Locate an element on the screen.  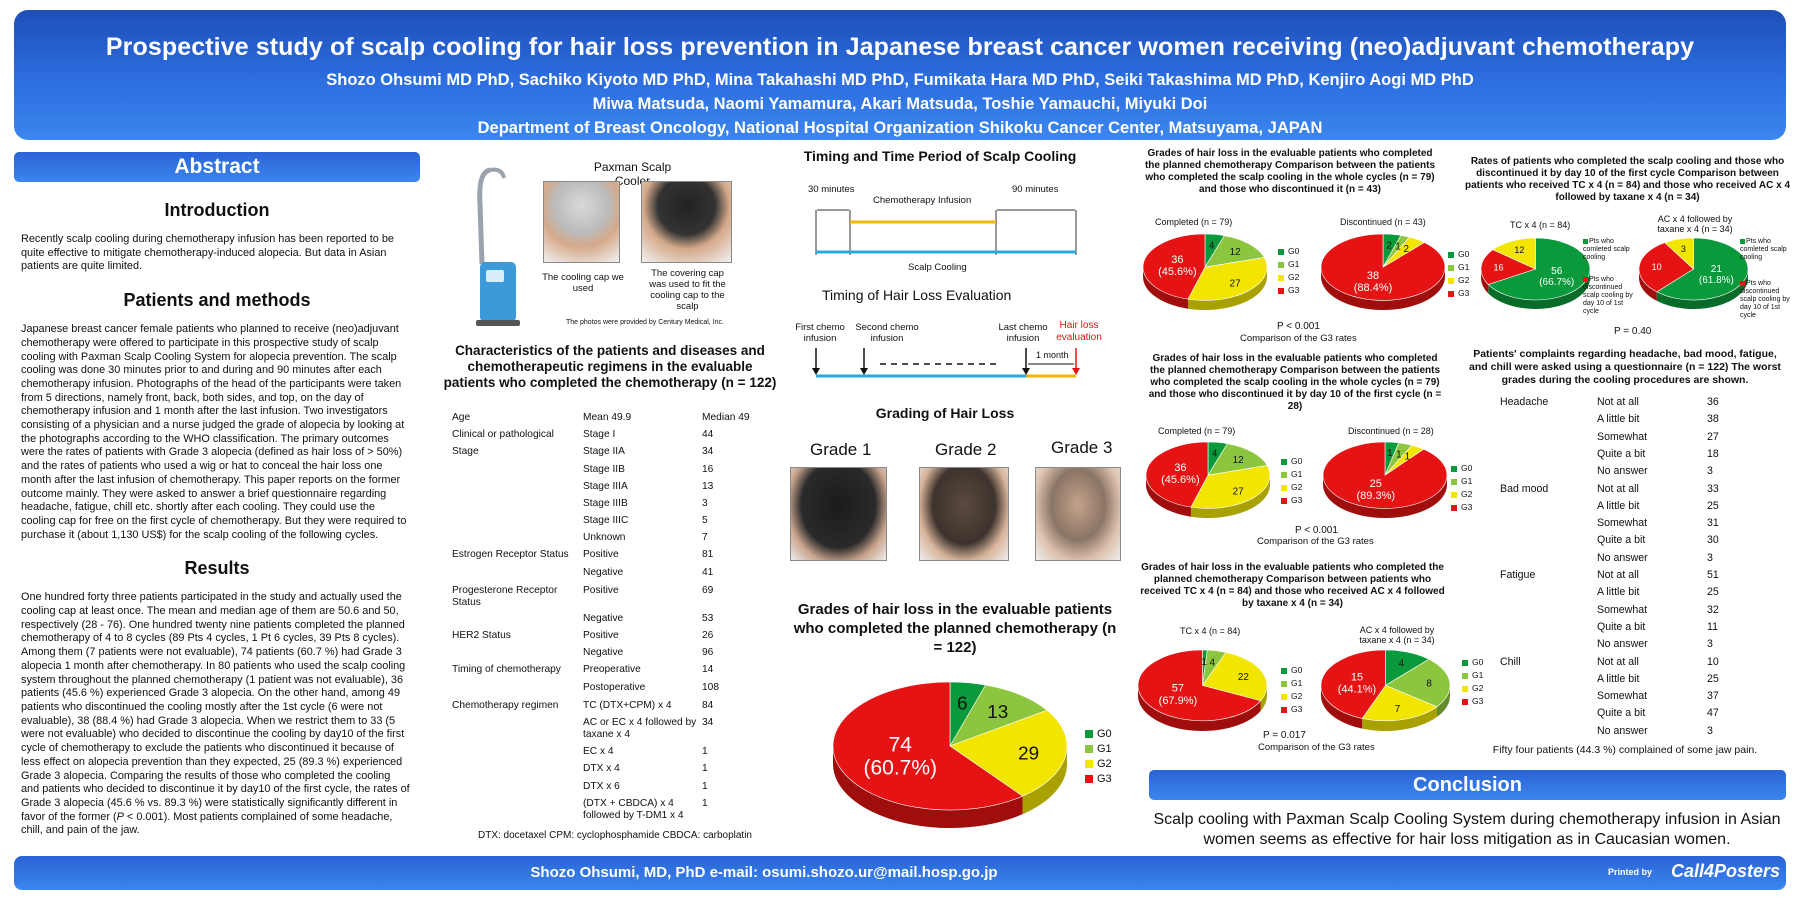
paxman-device-image is located at coordinates (498, 246).